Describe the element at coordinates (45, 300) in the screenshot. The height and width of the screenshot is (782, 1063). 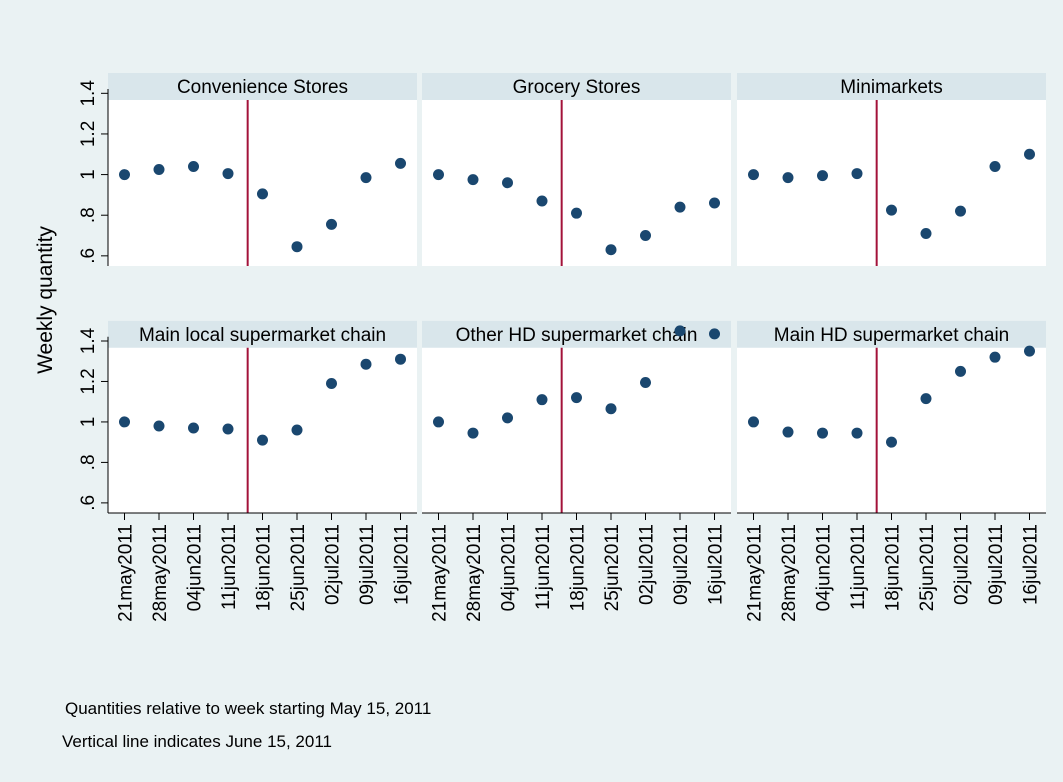
I see `y-axis-title: Weekly quantity` at that location.